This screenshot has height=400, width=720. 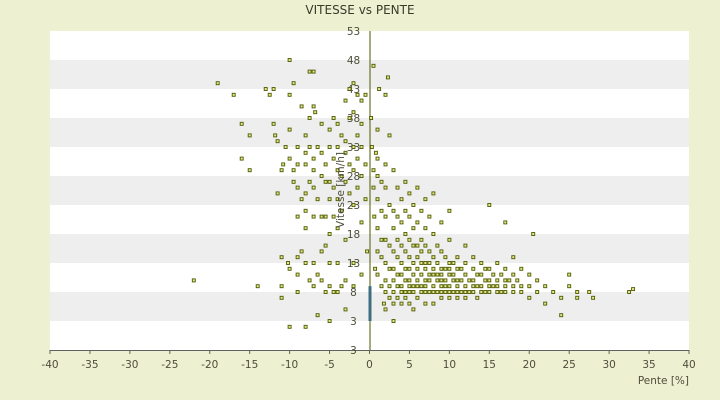 I want to click on y-tick-label: 48, so click(x=353, y=61).